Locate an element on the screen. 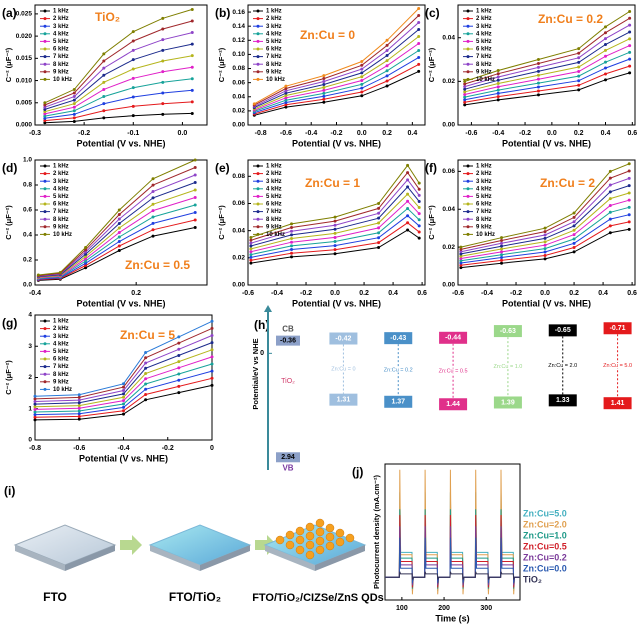  panel-title: Zn:Cu = 0.2 is located at coordinates (570, 19).